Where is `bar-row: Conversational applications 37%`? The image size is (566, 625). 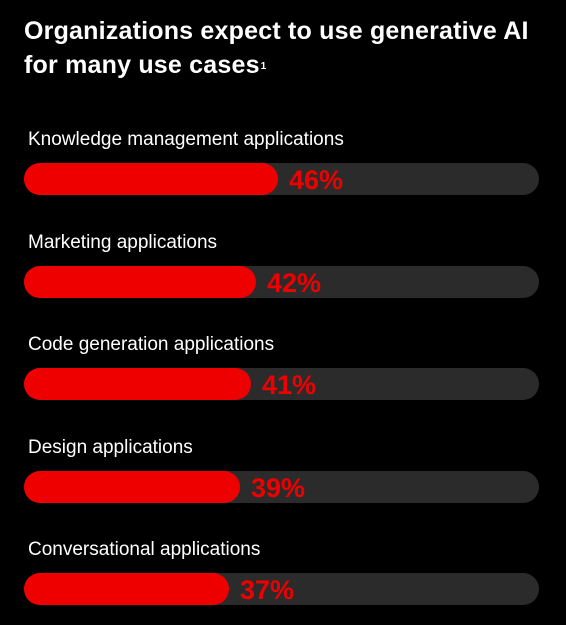
bar-row: Conversational applications 37% is located at coordinates (283, 578).